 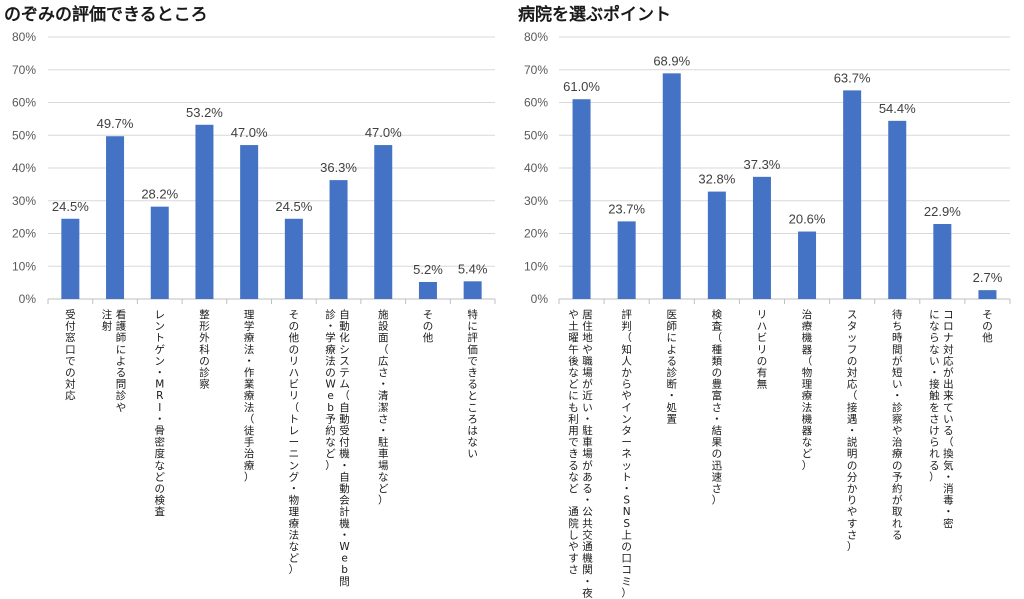 I want to click on category-label: 治療機器（物理療法機器など）, so click(x=807, y=390).